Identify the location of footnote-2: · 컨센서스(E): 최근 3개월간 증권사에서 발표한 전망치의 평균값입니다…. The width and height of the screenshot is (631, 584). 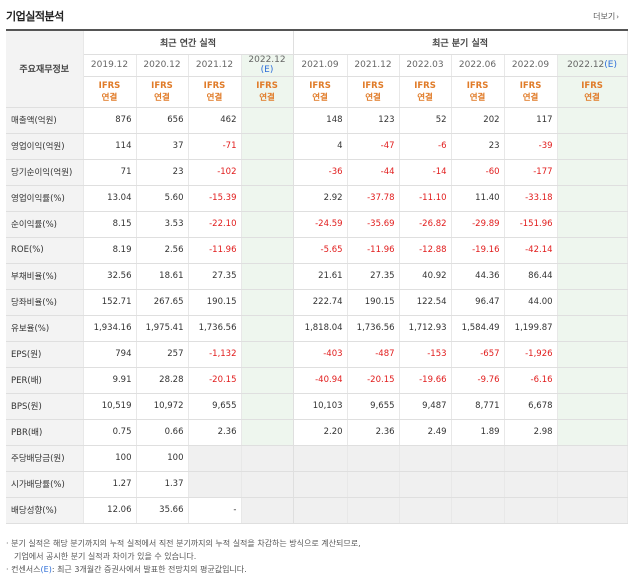
(126, 569).